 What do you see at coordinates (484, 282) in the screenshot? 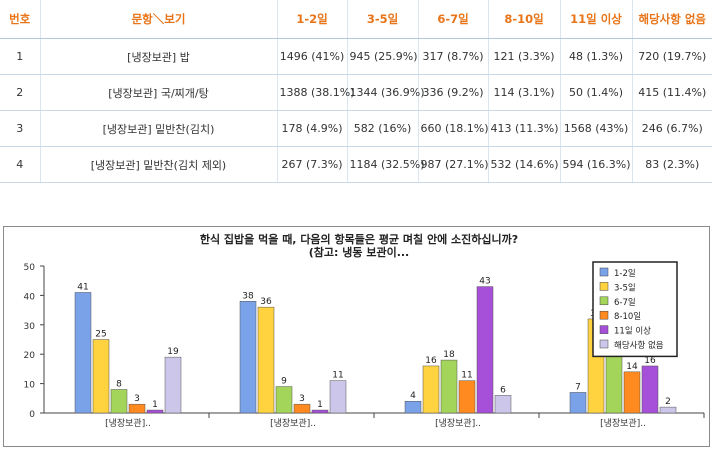
I see `data-label: 43` at bounding box center [484, 282].